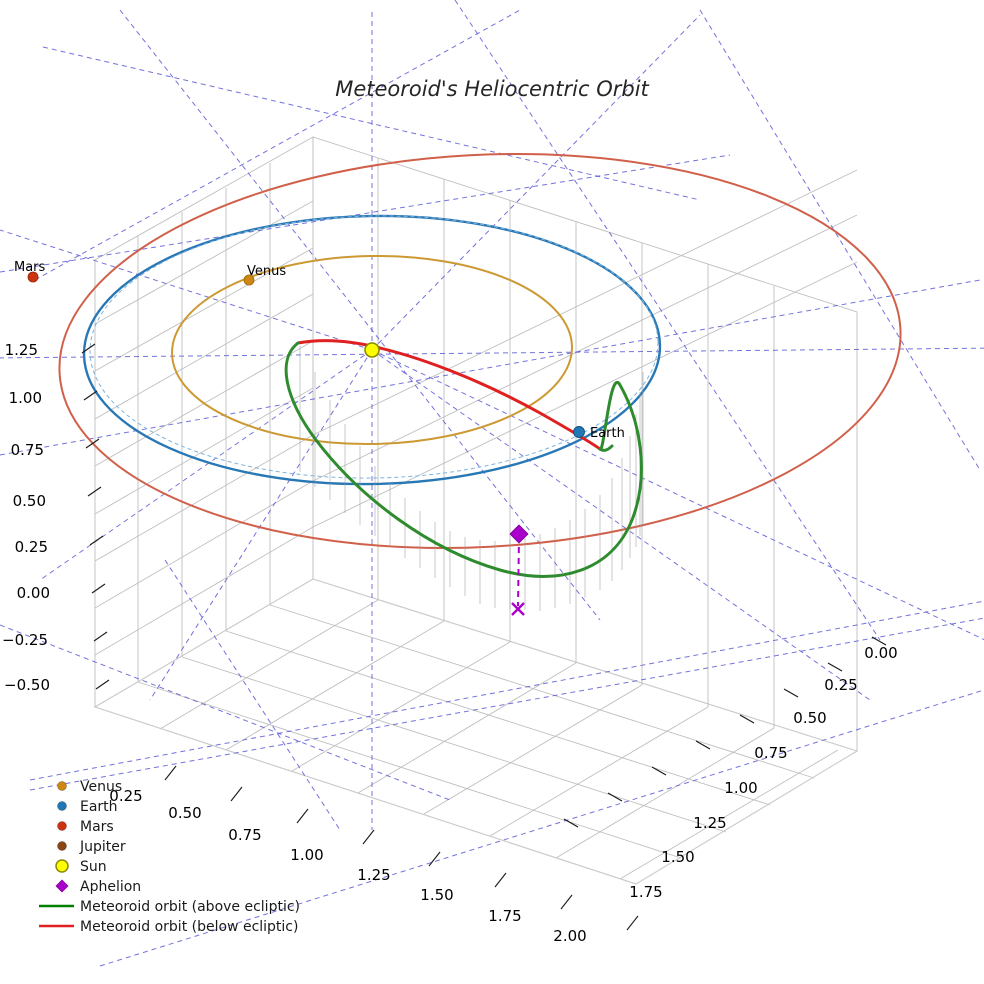 This screenshot has width=984, height=984. I want to click on y-tick-label-2: 0.50, so click(809, 718).